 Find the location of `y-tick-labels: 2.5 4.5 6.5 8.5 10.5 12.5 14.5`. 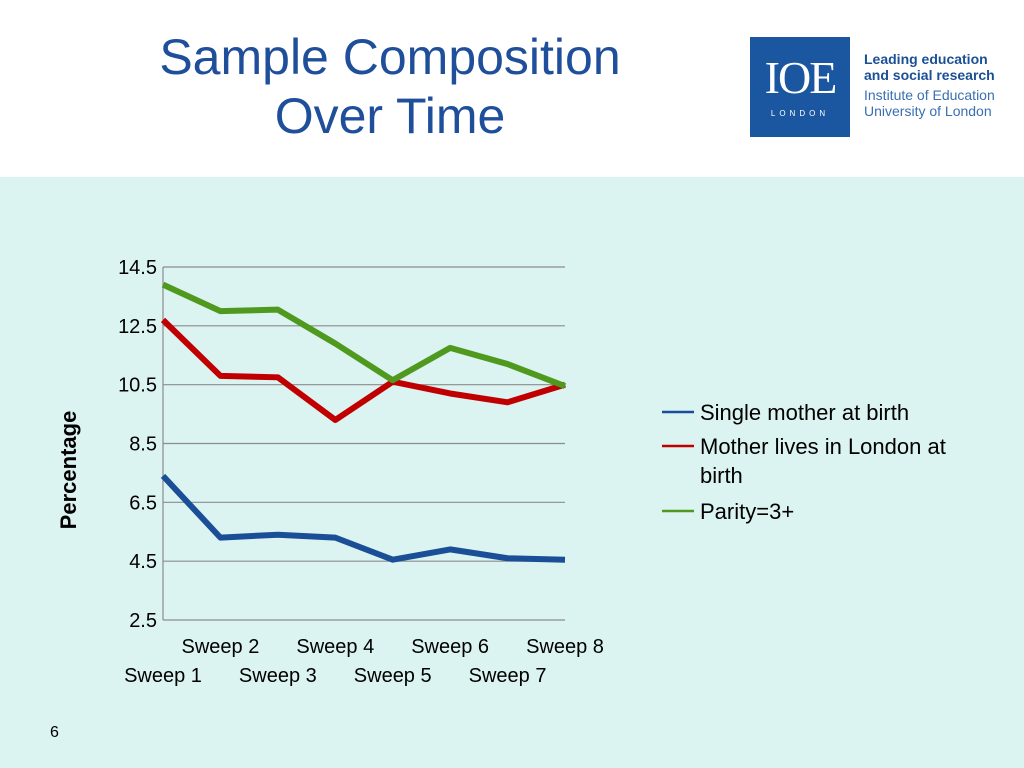

y-tick-labels: 2.5 4.5 6.5 8.5 10.5 12.5 14.5 is located at coordinates (137, 444).